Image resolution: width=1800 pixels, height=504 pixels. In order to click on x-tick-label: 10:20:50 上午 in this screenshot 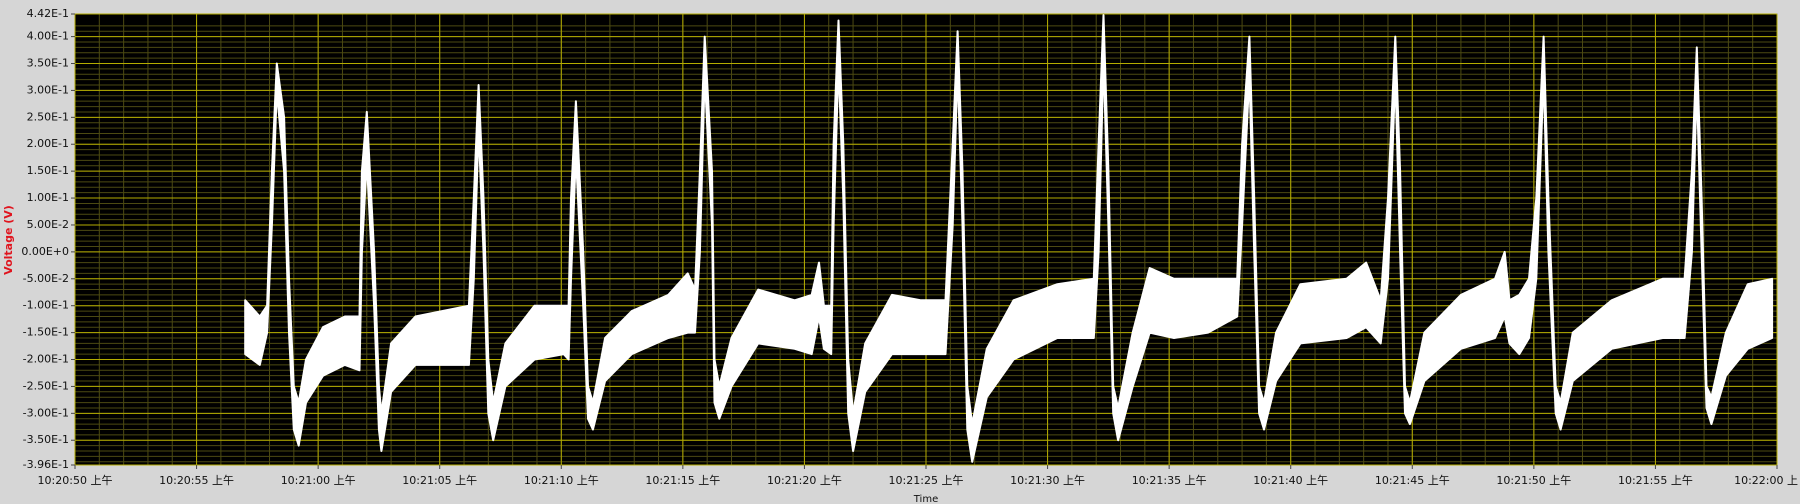, I will do `click(75, 480)`.